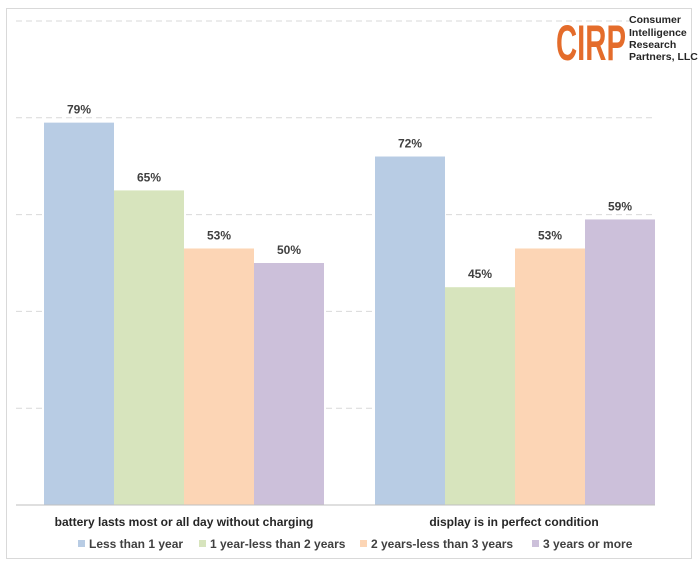 This screenshot has width=699, height=567. What do you see at coordinates (278, 544) in the screenshot?
I see `legend-label: 1 year-less than 2 years` at bounding box center [278, 544].